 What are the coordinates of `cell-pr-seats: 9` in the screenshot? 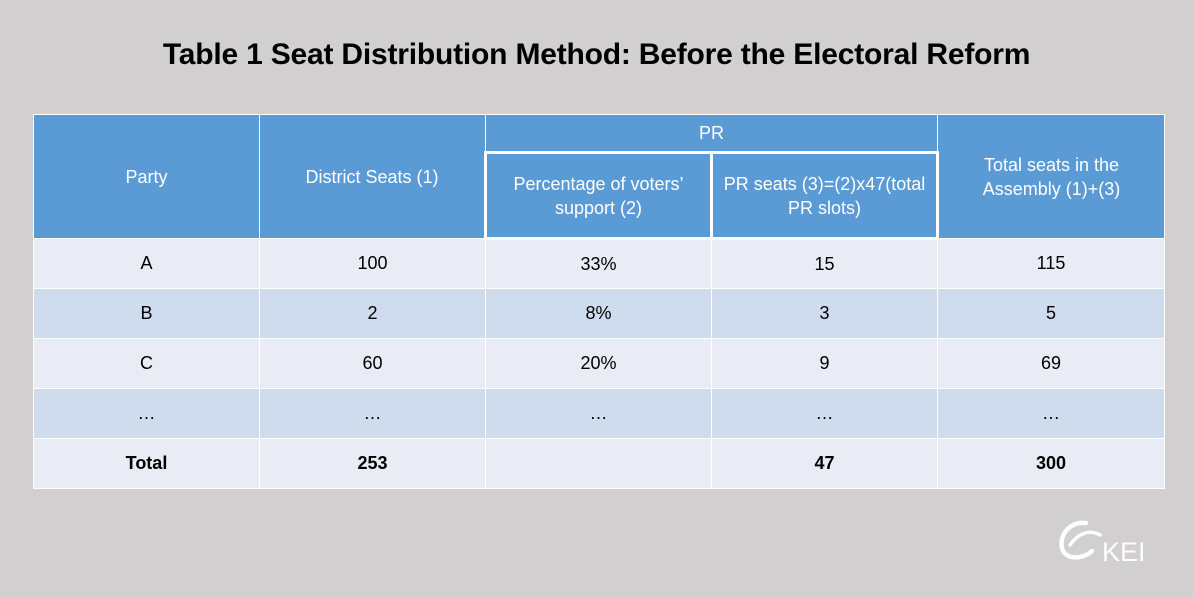 It's located at (824, 363).